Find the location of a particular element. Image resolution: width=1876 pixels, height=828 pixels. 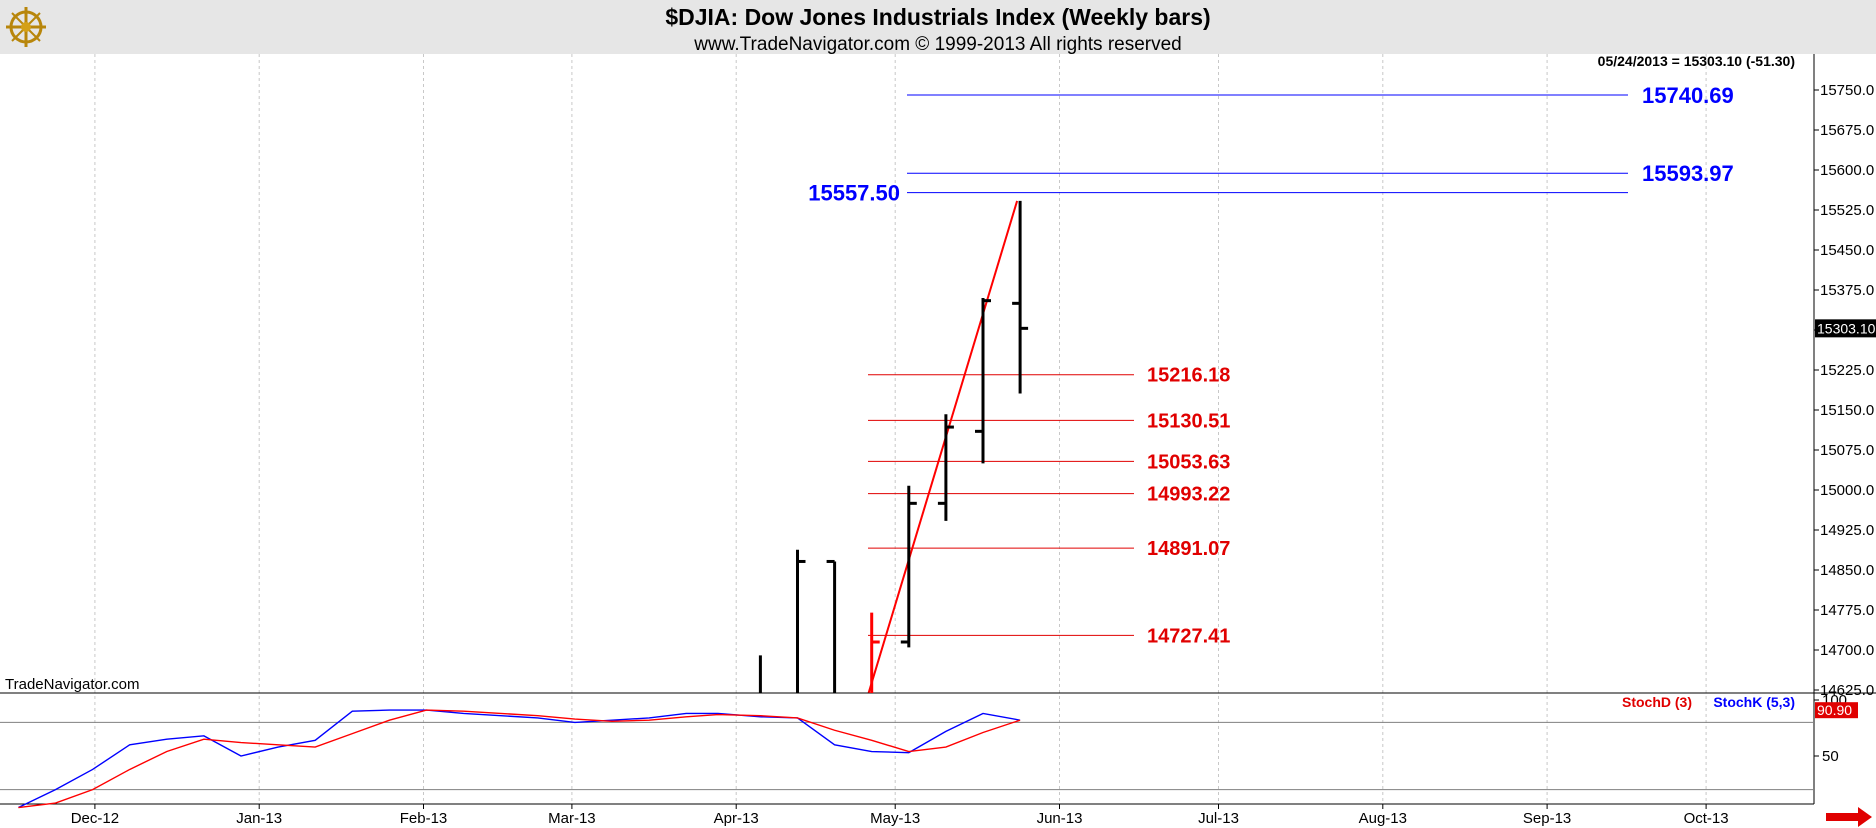

x-tick-label-jun-13: Jun-13 is located at coordinates (1060, 818).